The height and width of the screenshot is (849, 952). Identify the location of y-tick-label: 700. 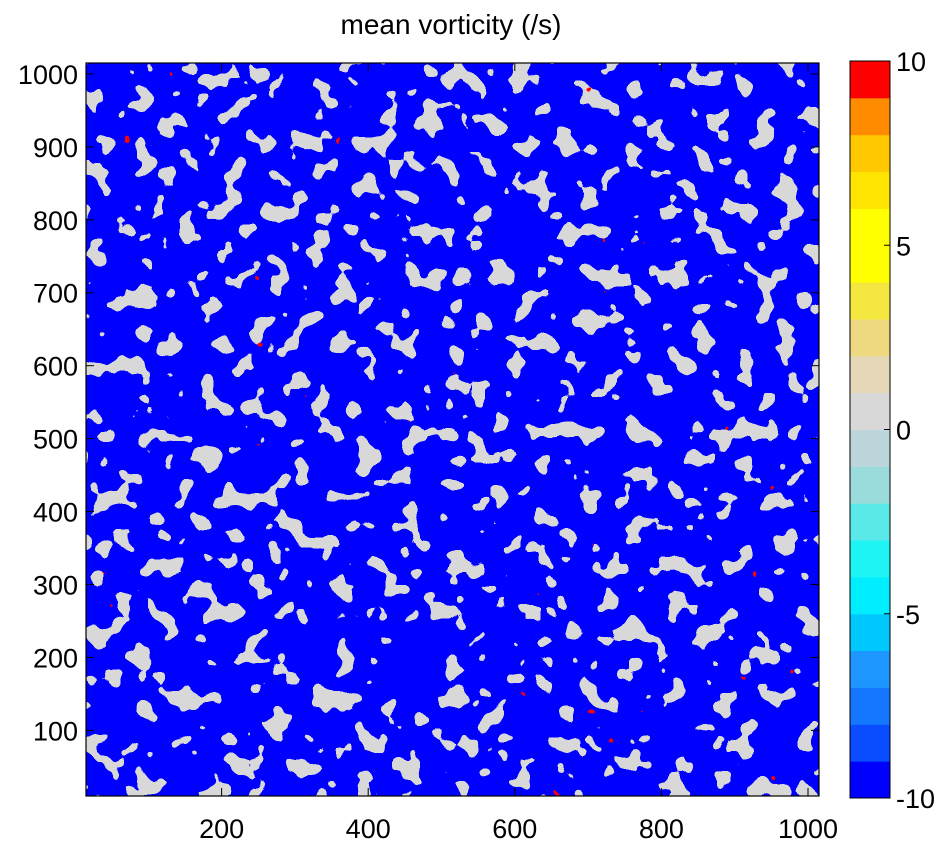
(55, 294).